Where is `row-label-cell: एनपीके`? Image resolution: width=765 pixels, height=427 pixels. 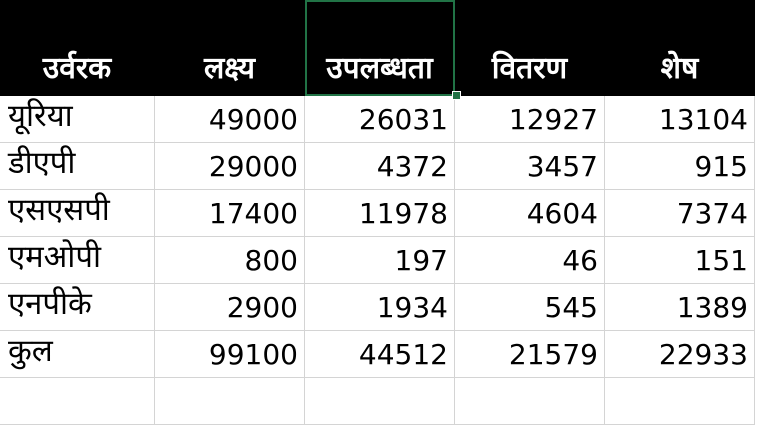
row-label-cell: एनपीके is located at coordinates (77, 307).